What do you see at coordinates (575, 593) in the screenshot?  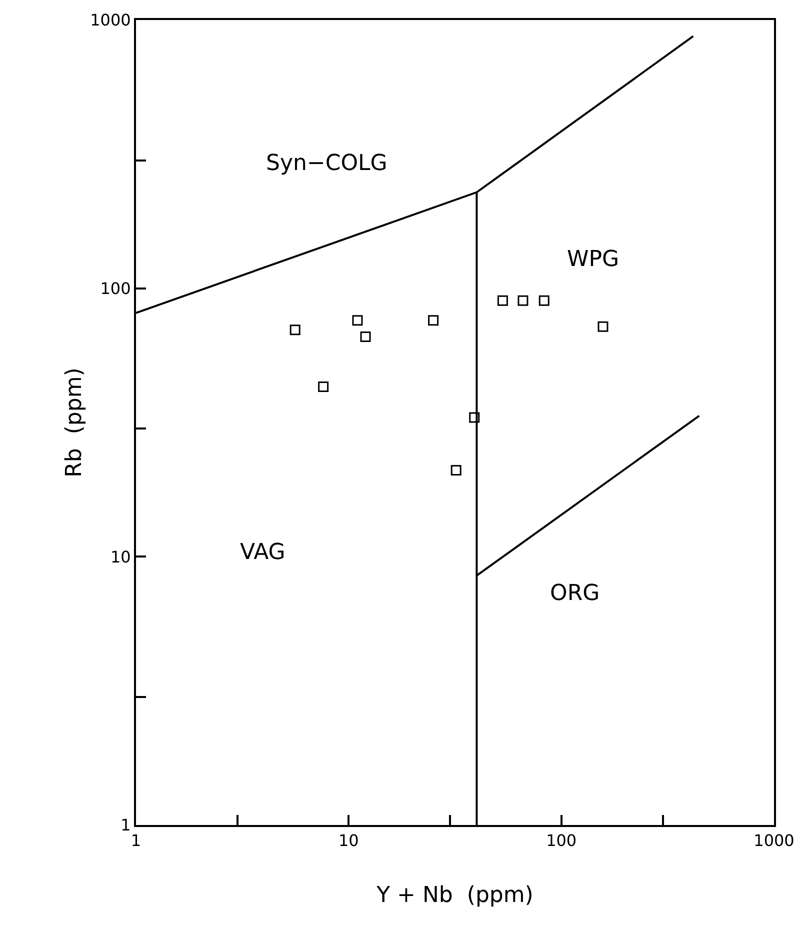 I see `annotation: ORG` at bounding box center [575, 593].